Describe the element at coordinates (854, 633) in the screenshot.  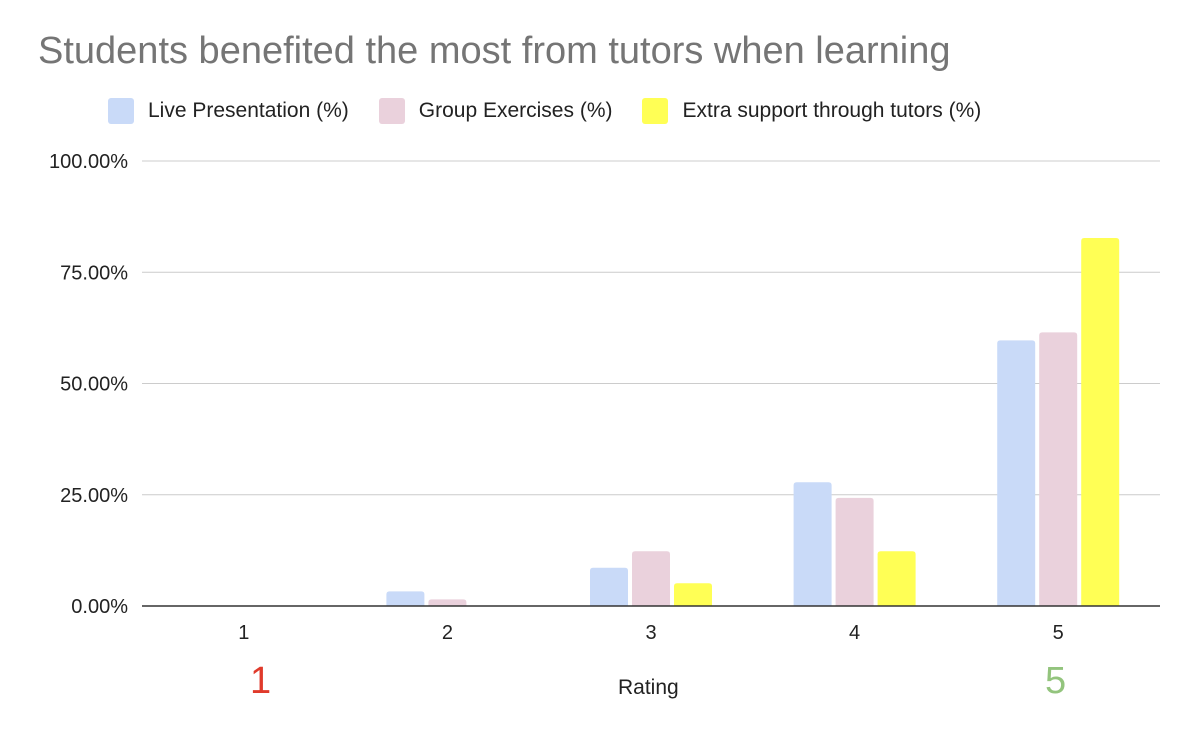
I see `x-tick-label: 4` at that location.